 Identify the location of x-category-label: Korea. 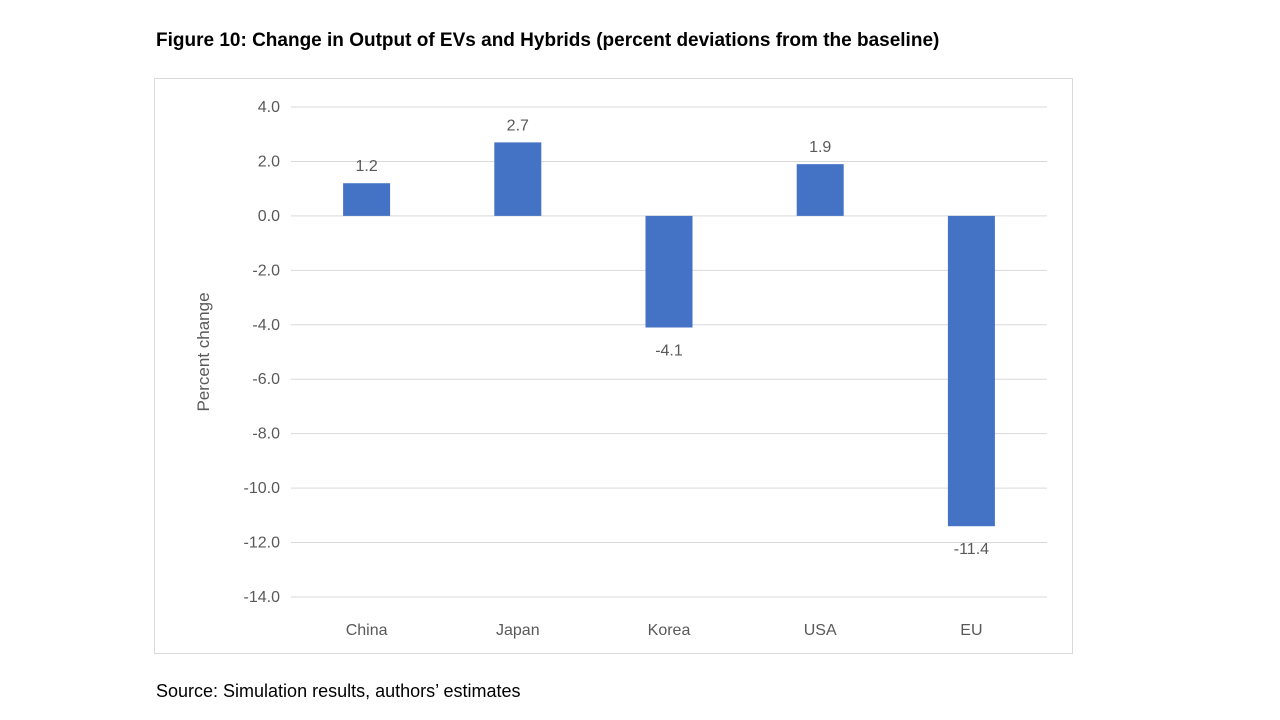
(669, 630).